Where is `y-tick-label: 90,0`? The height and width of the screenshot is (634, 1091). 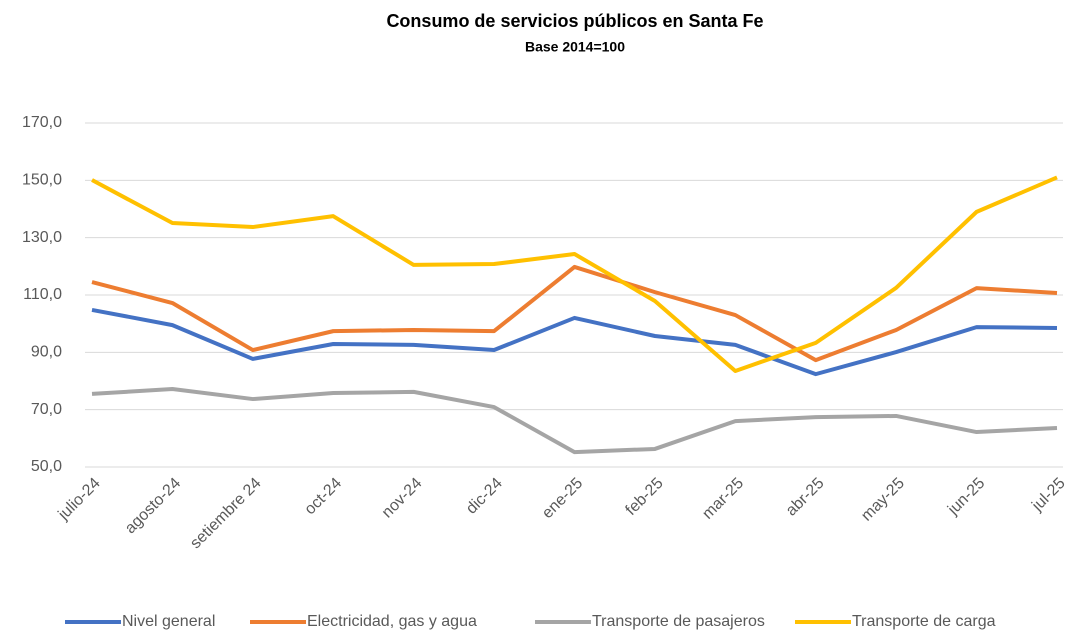
y-tick-label: 90,0 is located at coordinates (46, 352).